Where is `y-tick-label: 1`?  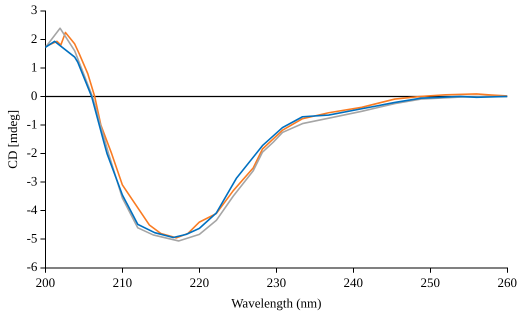 y-tick-label: 1 is located at coordinates (34, 66).